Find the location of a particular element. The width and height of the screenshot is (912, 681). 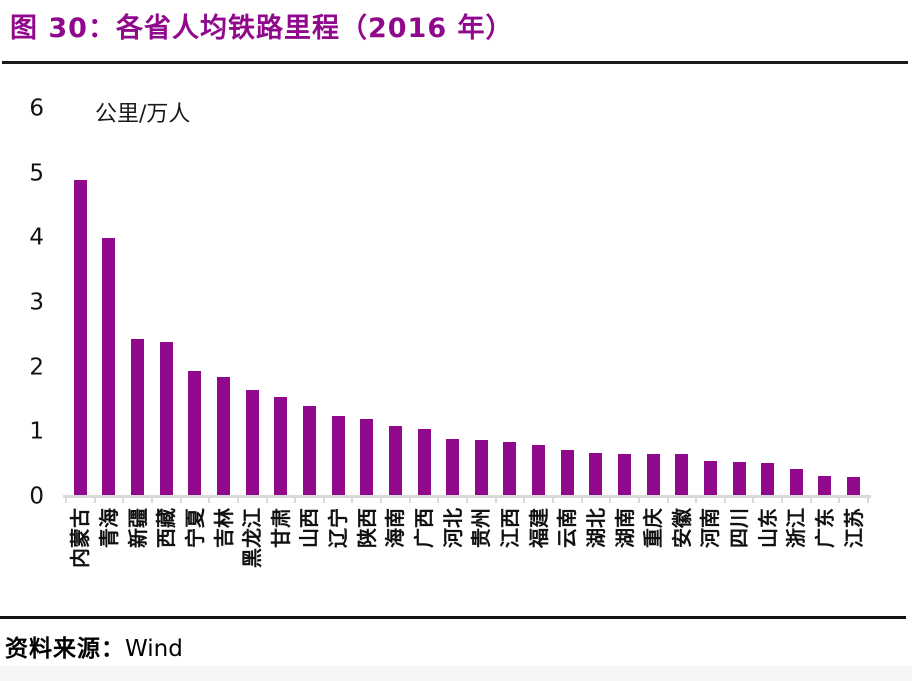

x-label-cell: 贵州 is located at coordinates (481, 560).